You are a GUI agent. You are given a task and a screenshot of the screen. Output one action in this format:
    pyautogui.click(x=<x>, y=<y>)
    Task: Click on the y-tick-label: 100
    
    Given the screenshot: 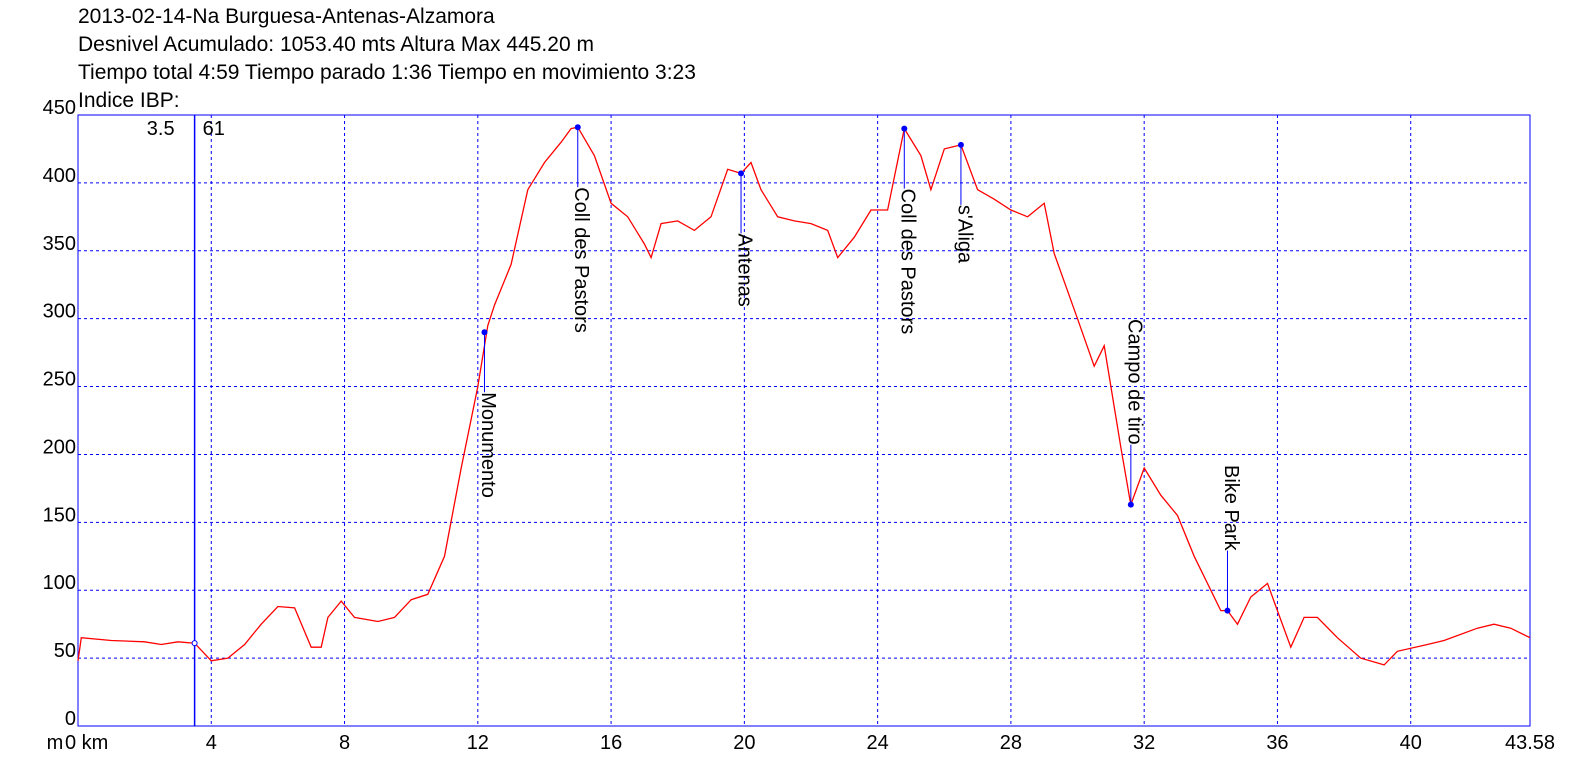 What is the action you would take?
    pyautogui.click(x=59, y=583)
    